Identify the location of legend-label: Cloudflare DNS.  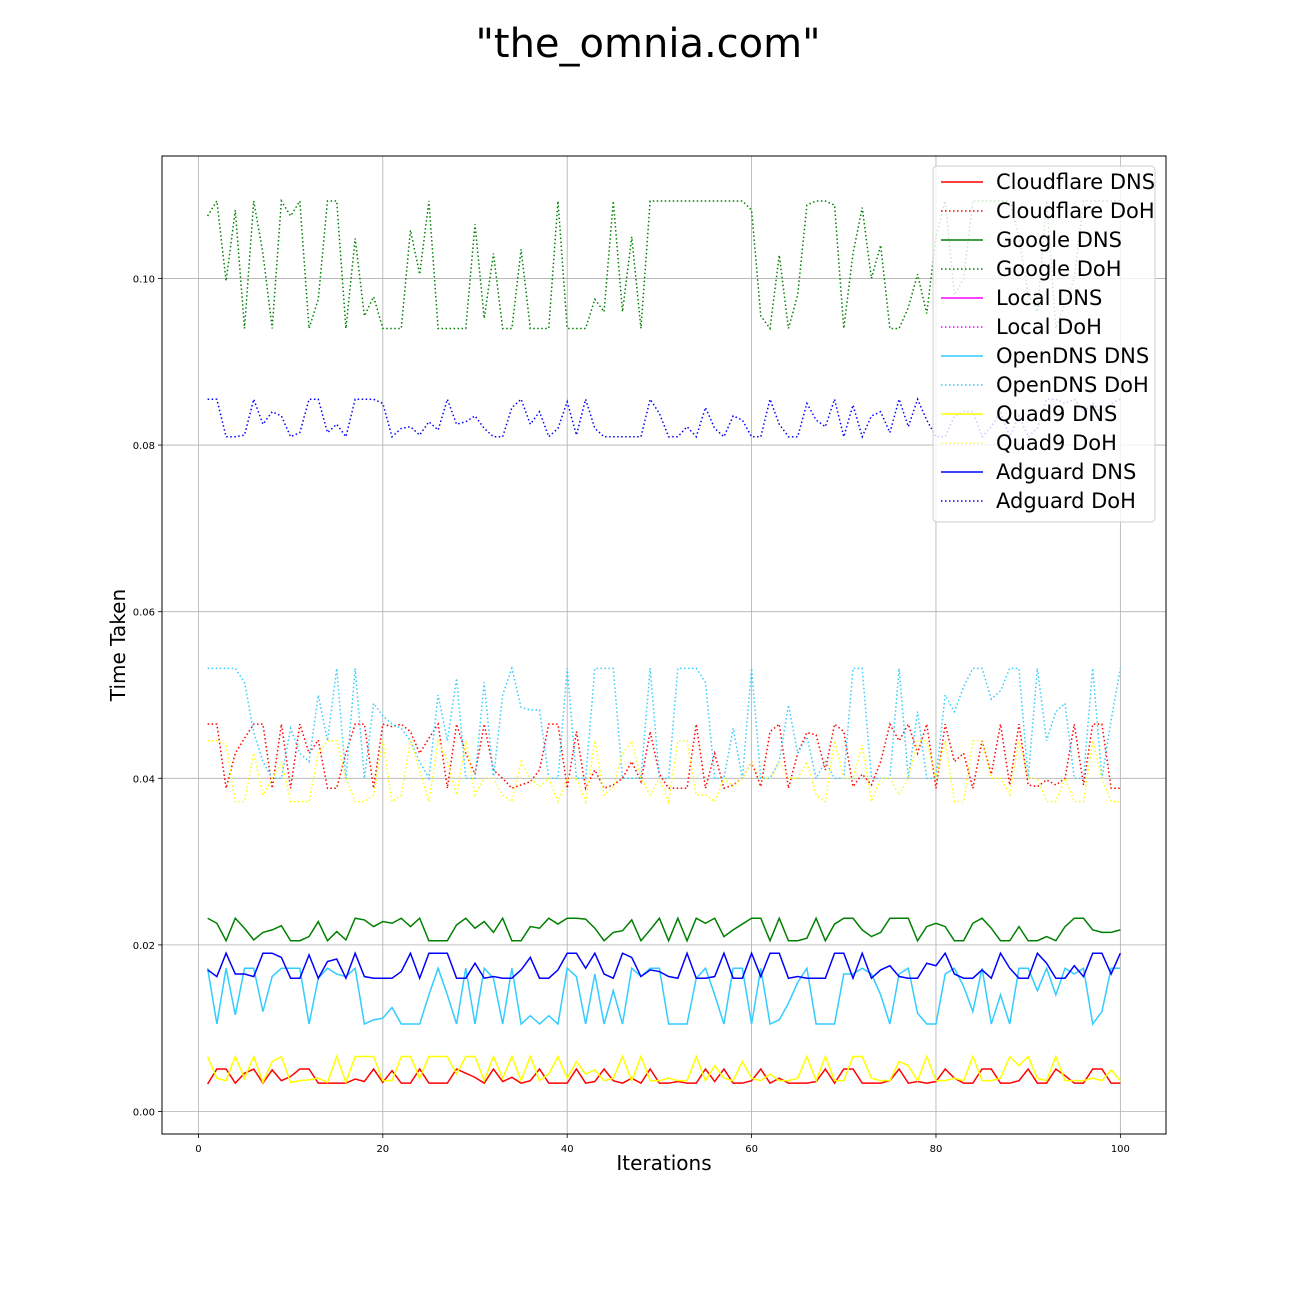
(1075, 182).